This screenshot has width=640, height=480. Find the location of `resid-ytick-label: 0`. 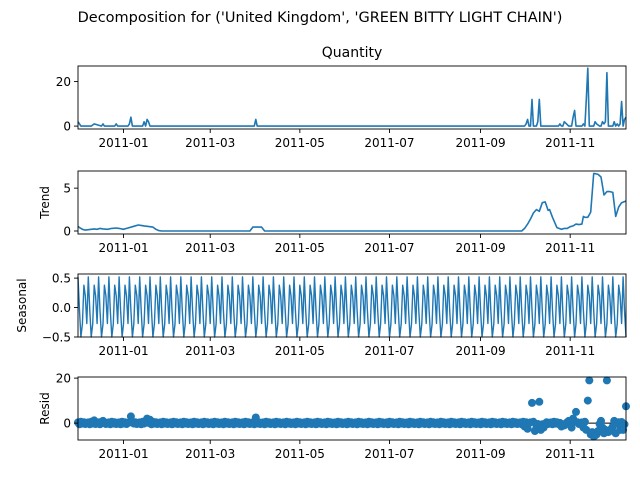

resid-ytick-label: 0 is located at coordinates (67, 424).